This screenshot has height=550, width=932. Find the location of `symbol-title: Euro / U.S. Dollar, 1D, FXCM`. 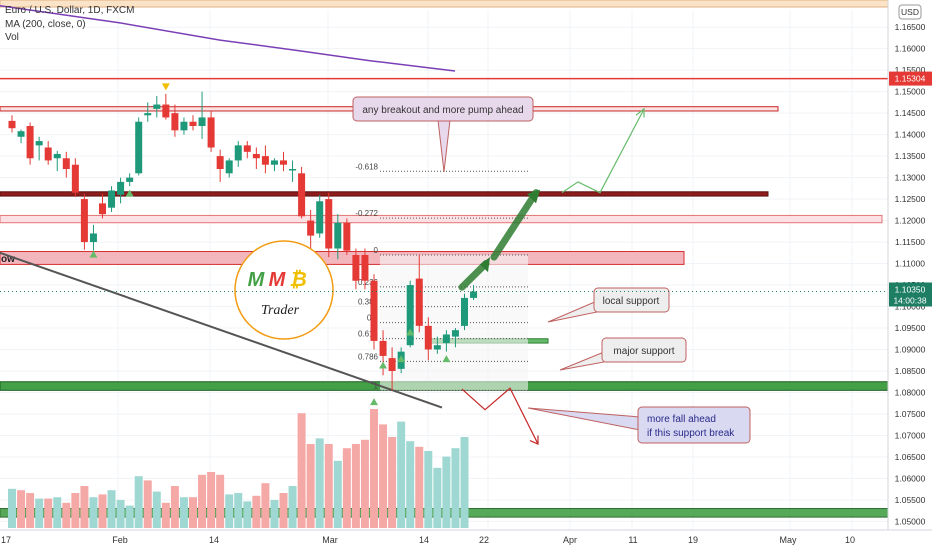

symbol-title: Euro / U.S. Dollar, 1D, FXCM is located at coordinates (70, 10).